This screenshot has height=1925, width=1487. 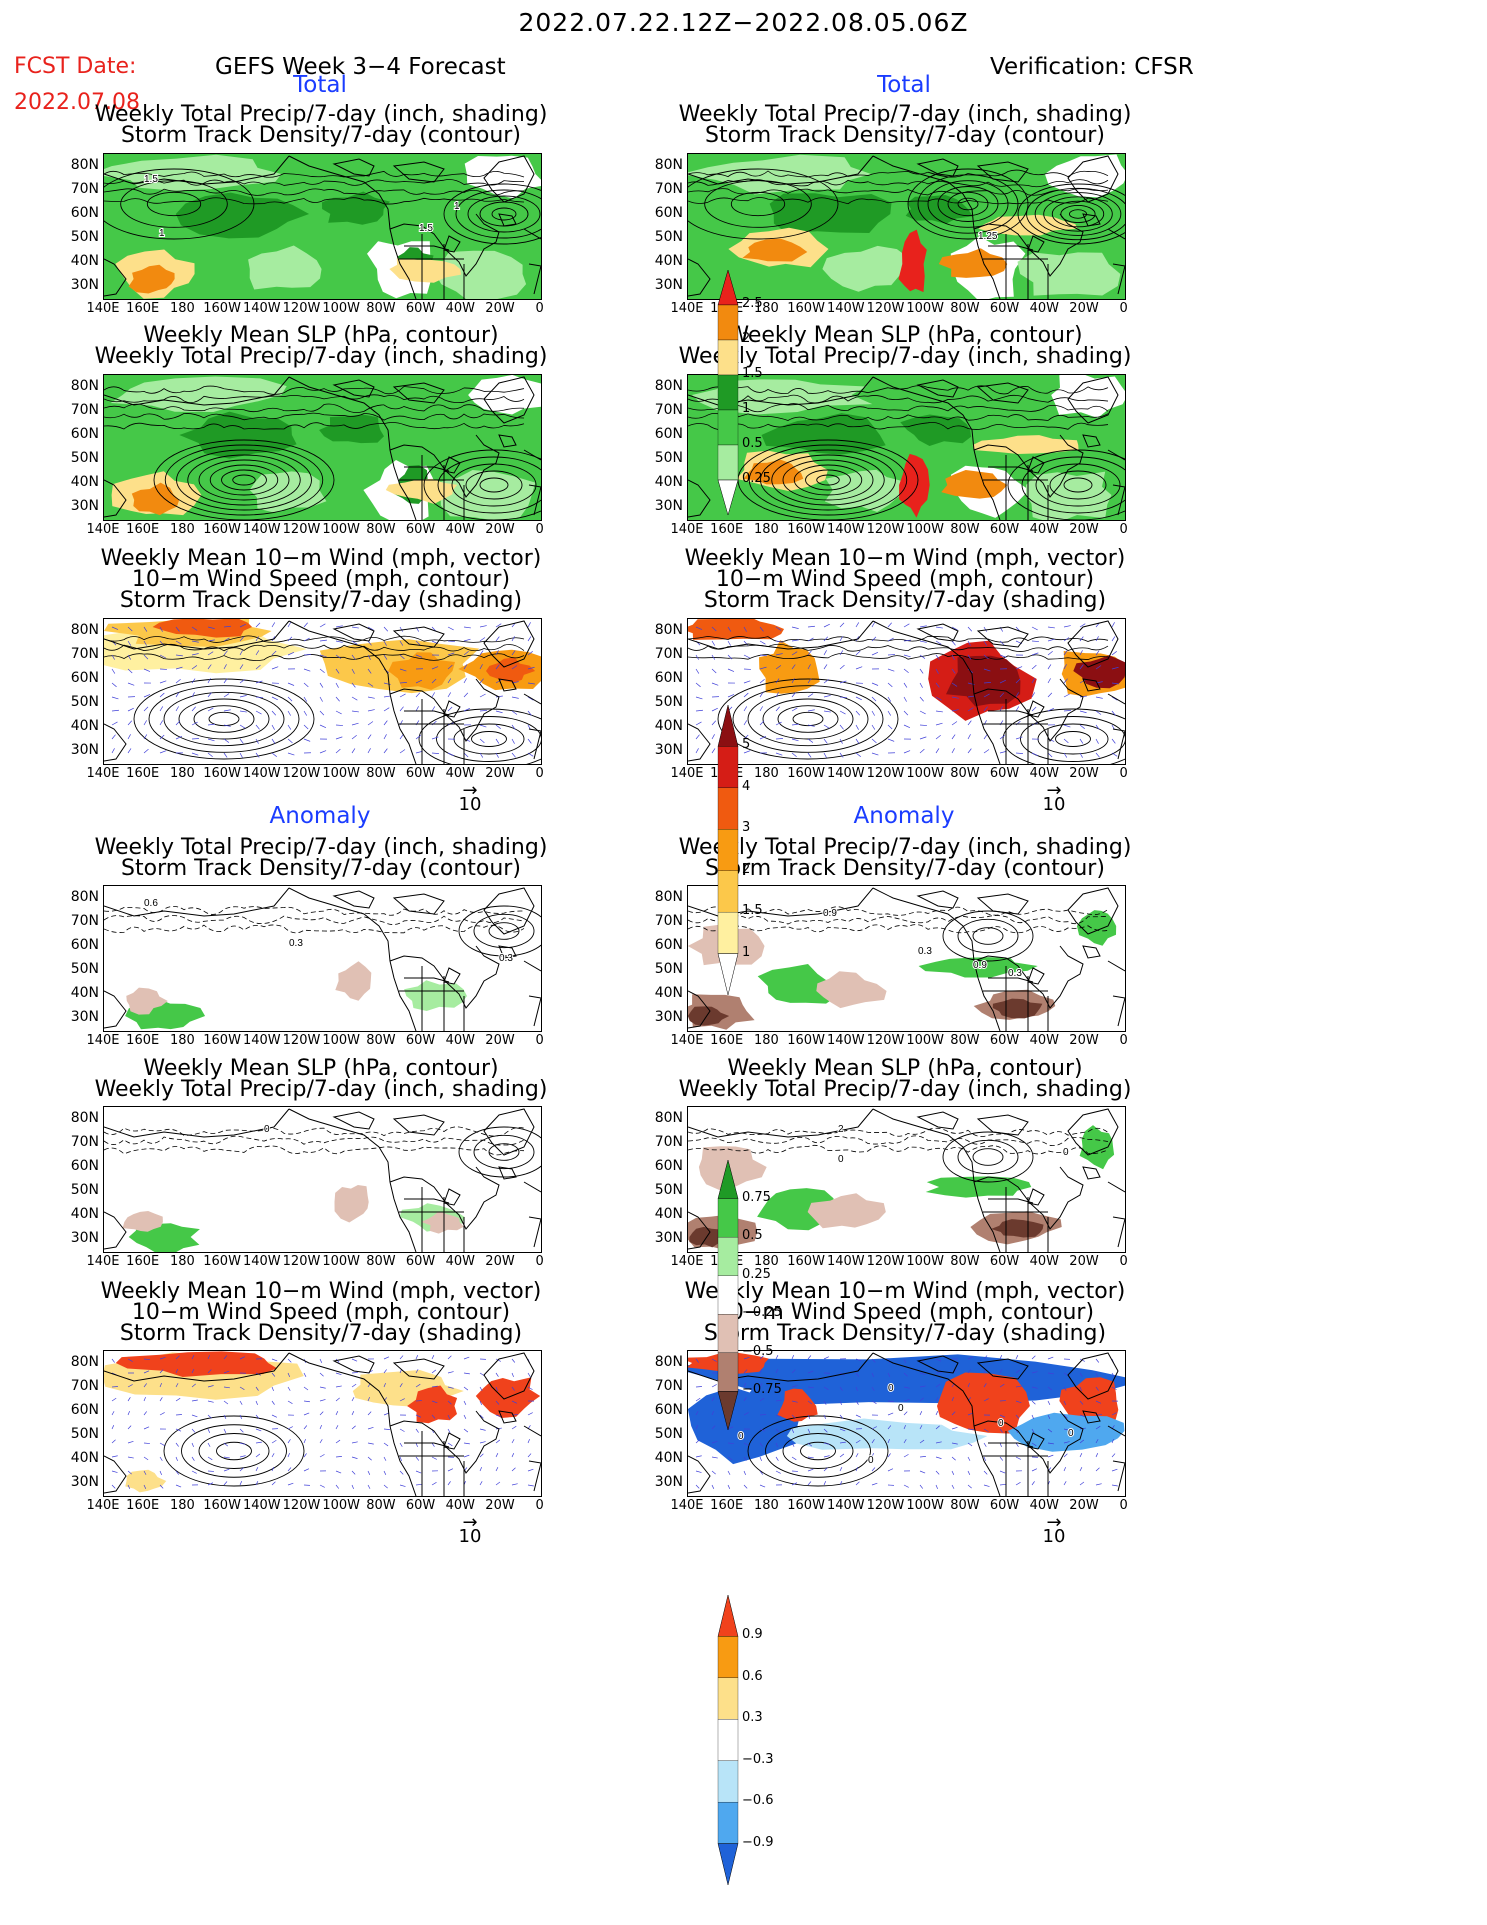 I want to click on dry-area, so click(x=504, y=395).